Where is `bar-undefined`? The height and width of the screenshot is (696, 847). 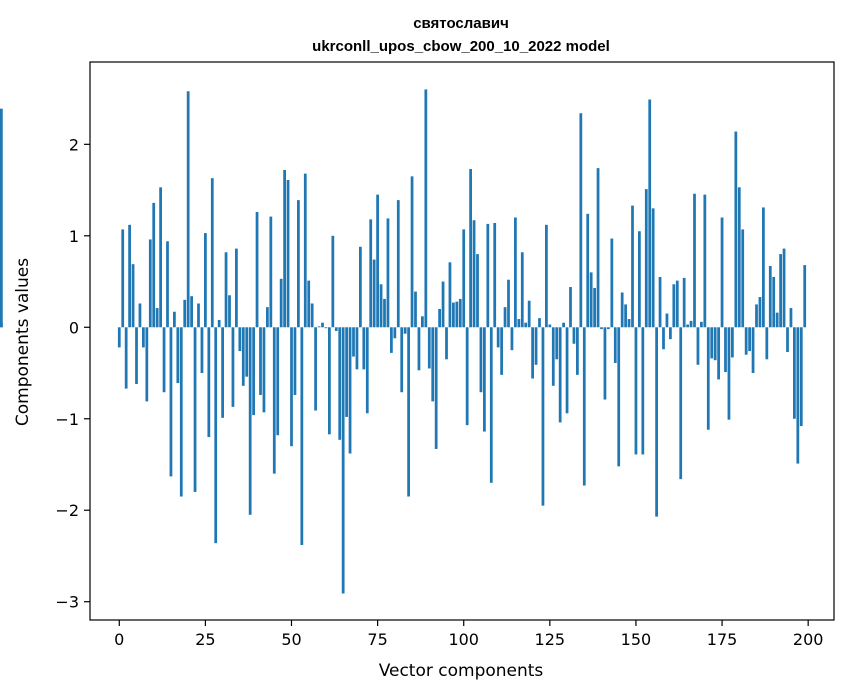 bar-undefined is located at coordinates (1, 218).